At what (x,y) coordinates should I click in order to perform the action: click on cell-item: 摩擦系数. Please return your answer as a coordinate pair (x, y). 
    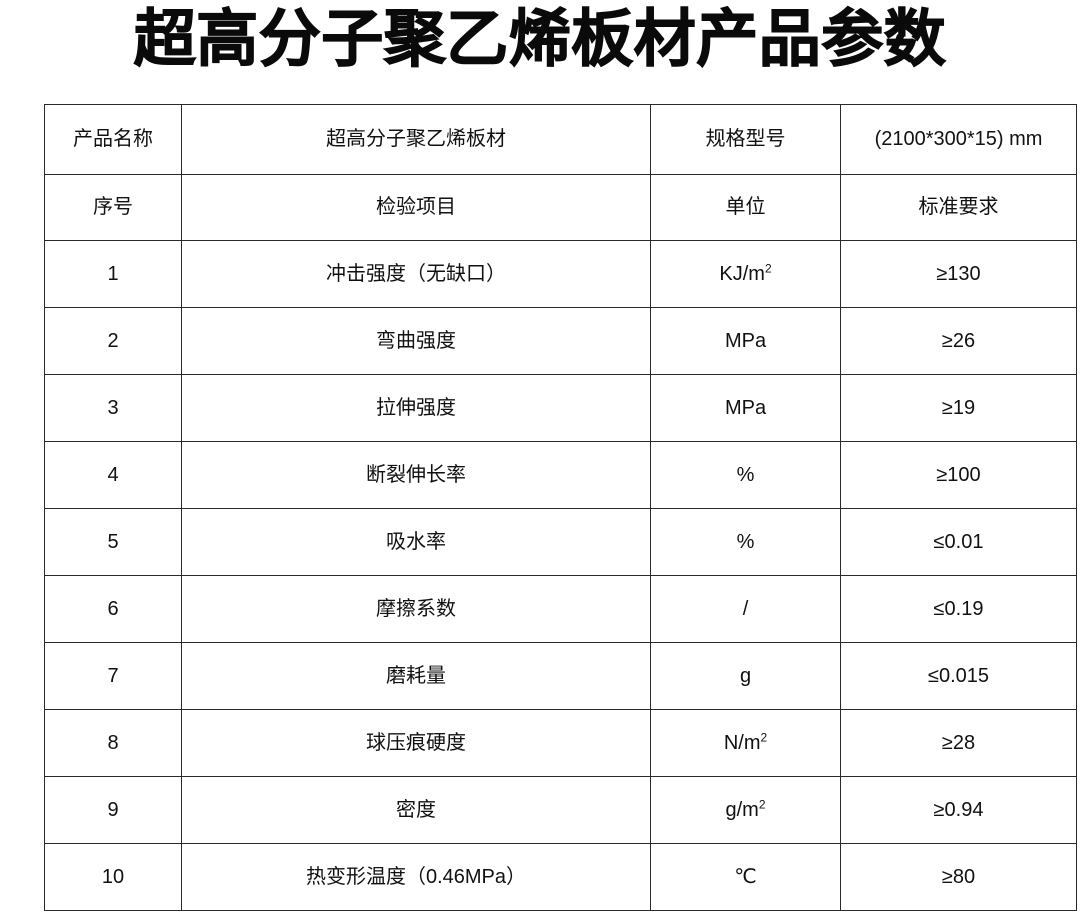
    Looking at the image, I should click on (416, 609).